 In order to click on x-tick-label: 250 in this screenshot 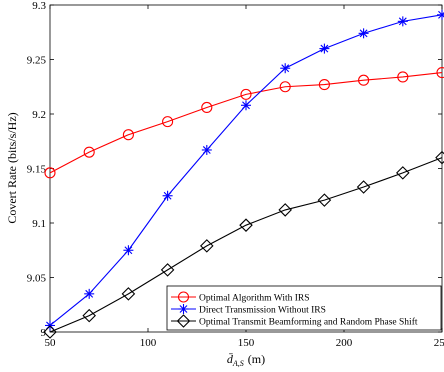, I will do `click(439, 343)`.